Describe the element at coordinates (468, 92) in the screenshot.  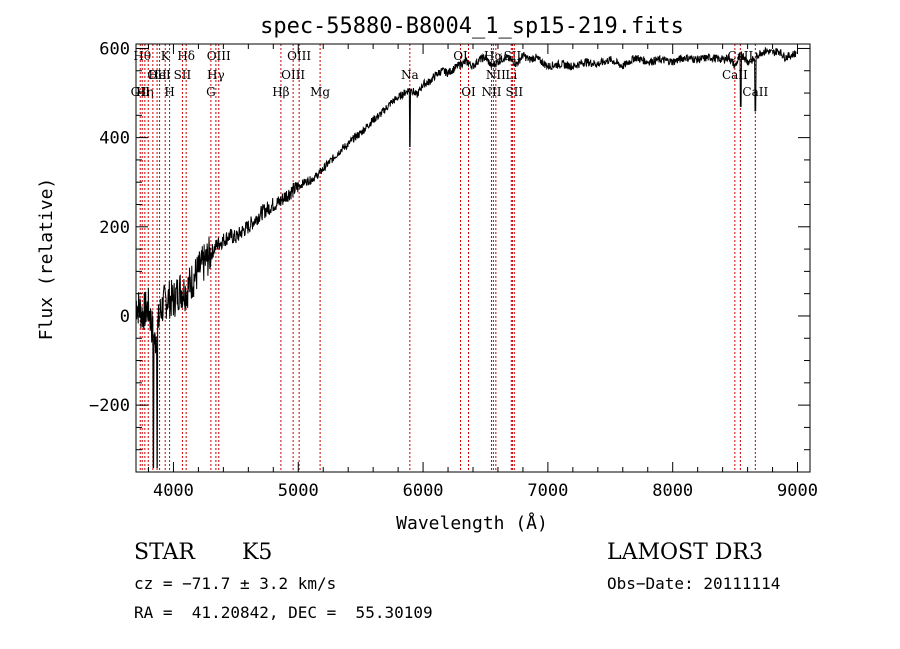
I see `line-label: OI` at that location.